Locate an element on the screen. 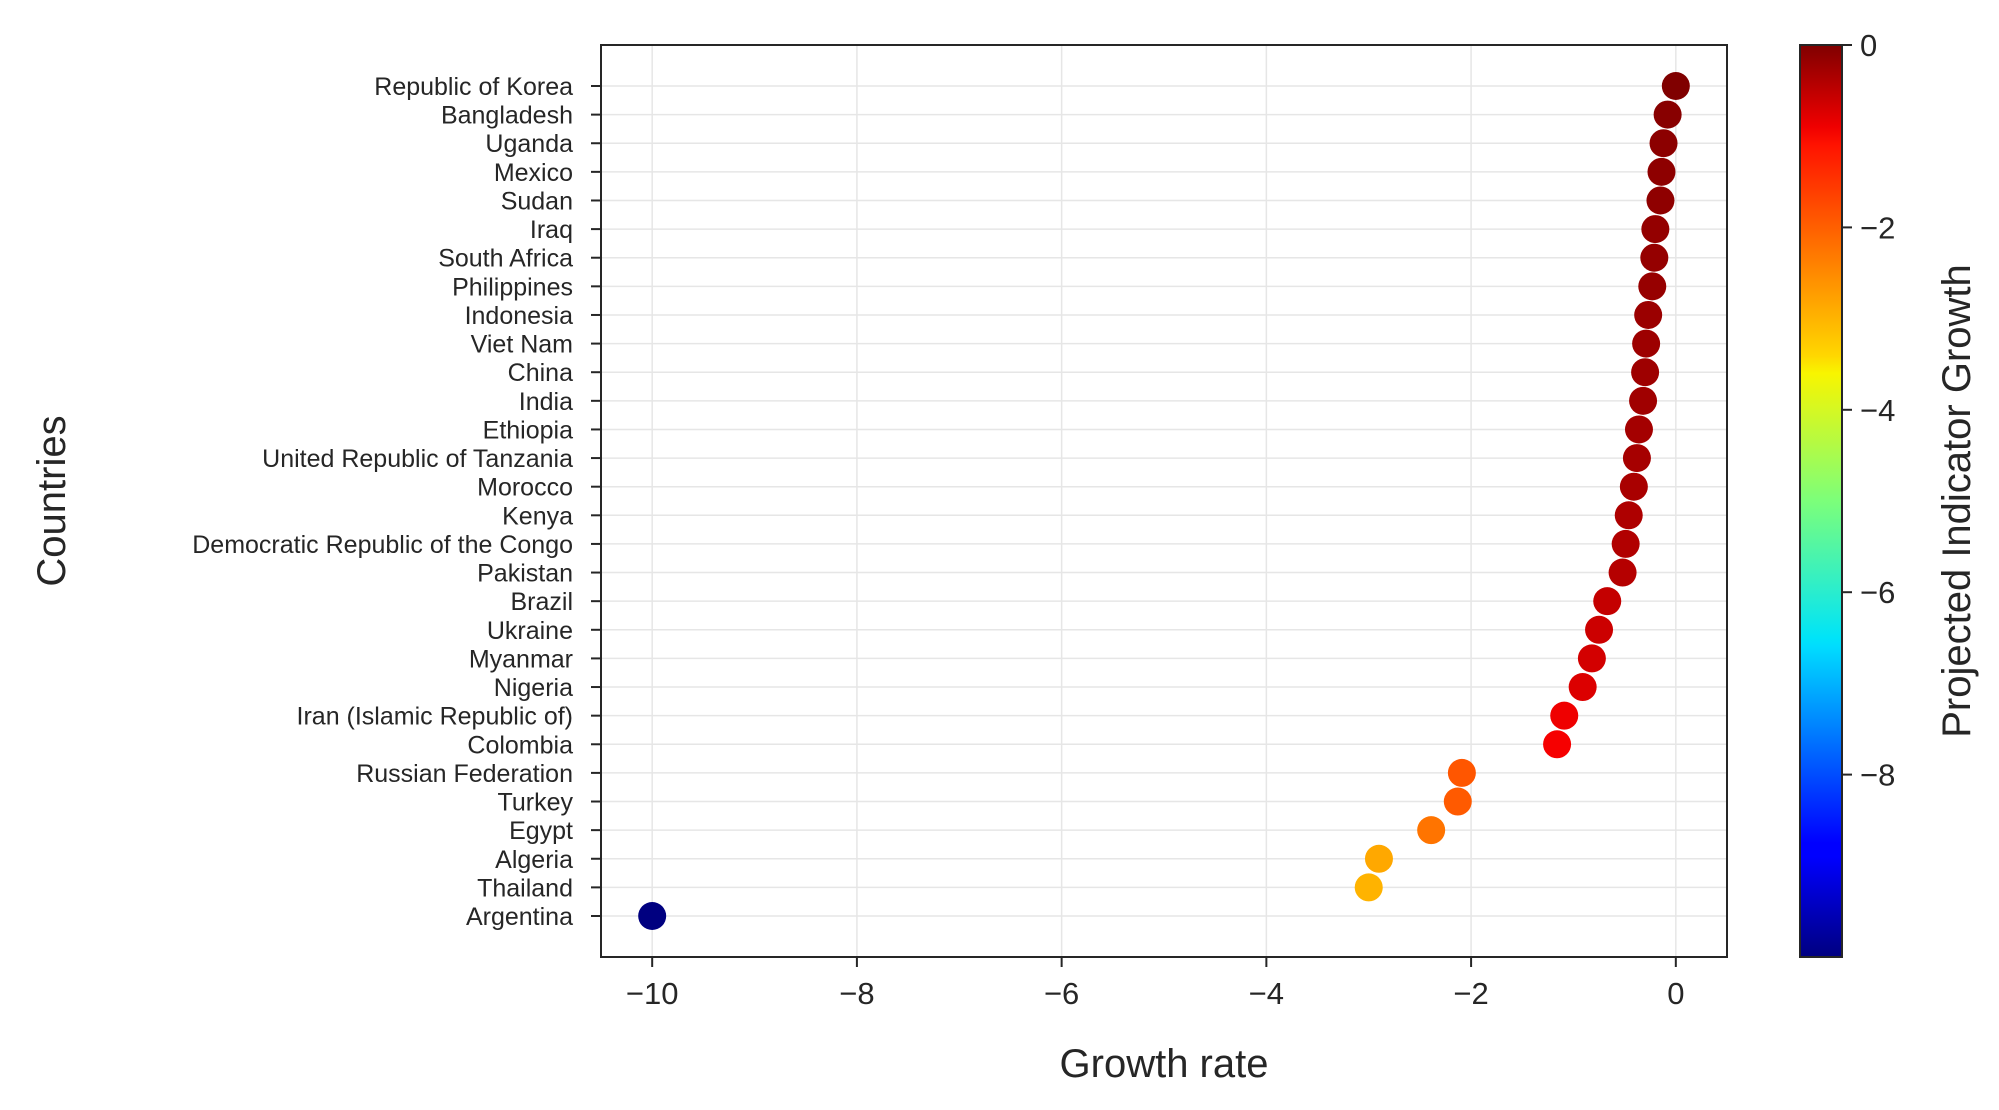 Image resolution: width=1999 pixels, height=1110 pixels. y-tick-label: Ethiopia is located at coordinates (528, 430).